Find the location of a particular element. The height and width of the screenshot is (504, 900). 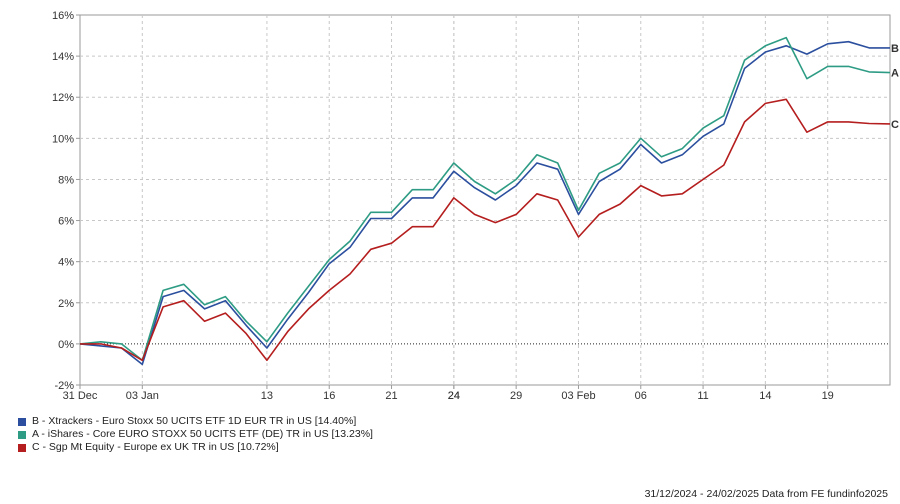

x-tick-label: 31 Dec is located at coordinates (80, 396).